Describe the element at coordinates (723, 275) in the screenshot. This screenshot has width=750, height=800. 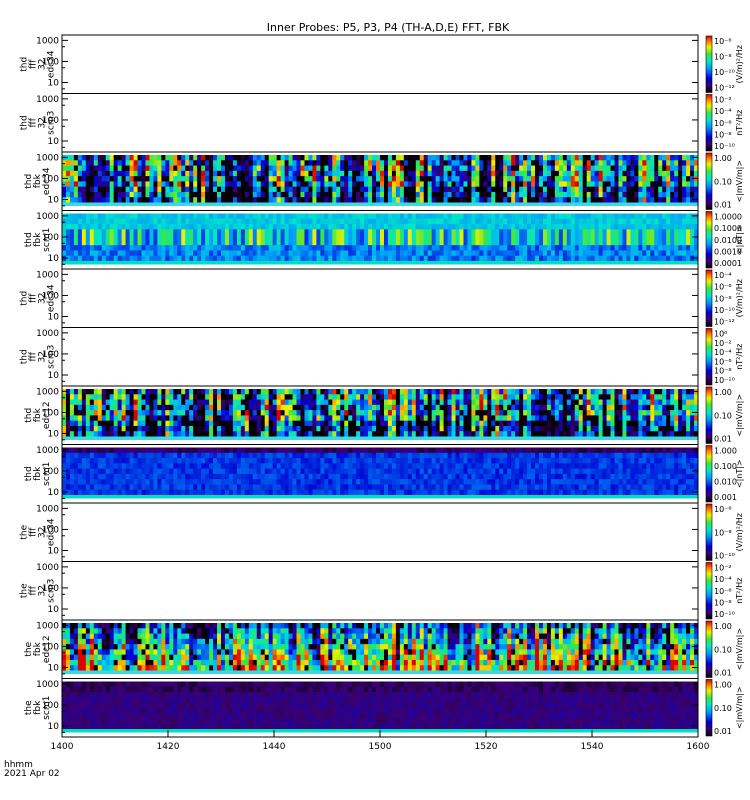
I see `colorbar-tick-label: 10⁻⁴` at that location.